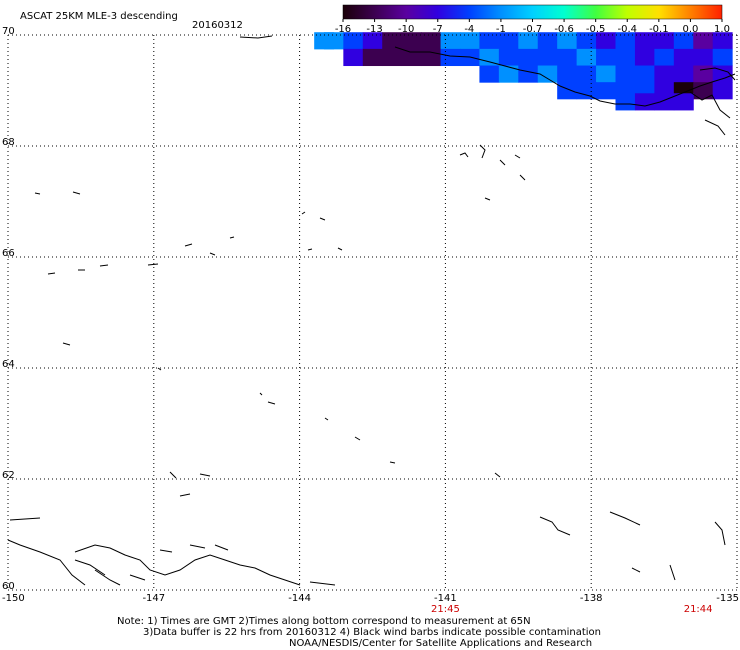 The width and height of the screenshot is (740, 650). I want to click on colorbar-label: -0.4, so click(627, 29).